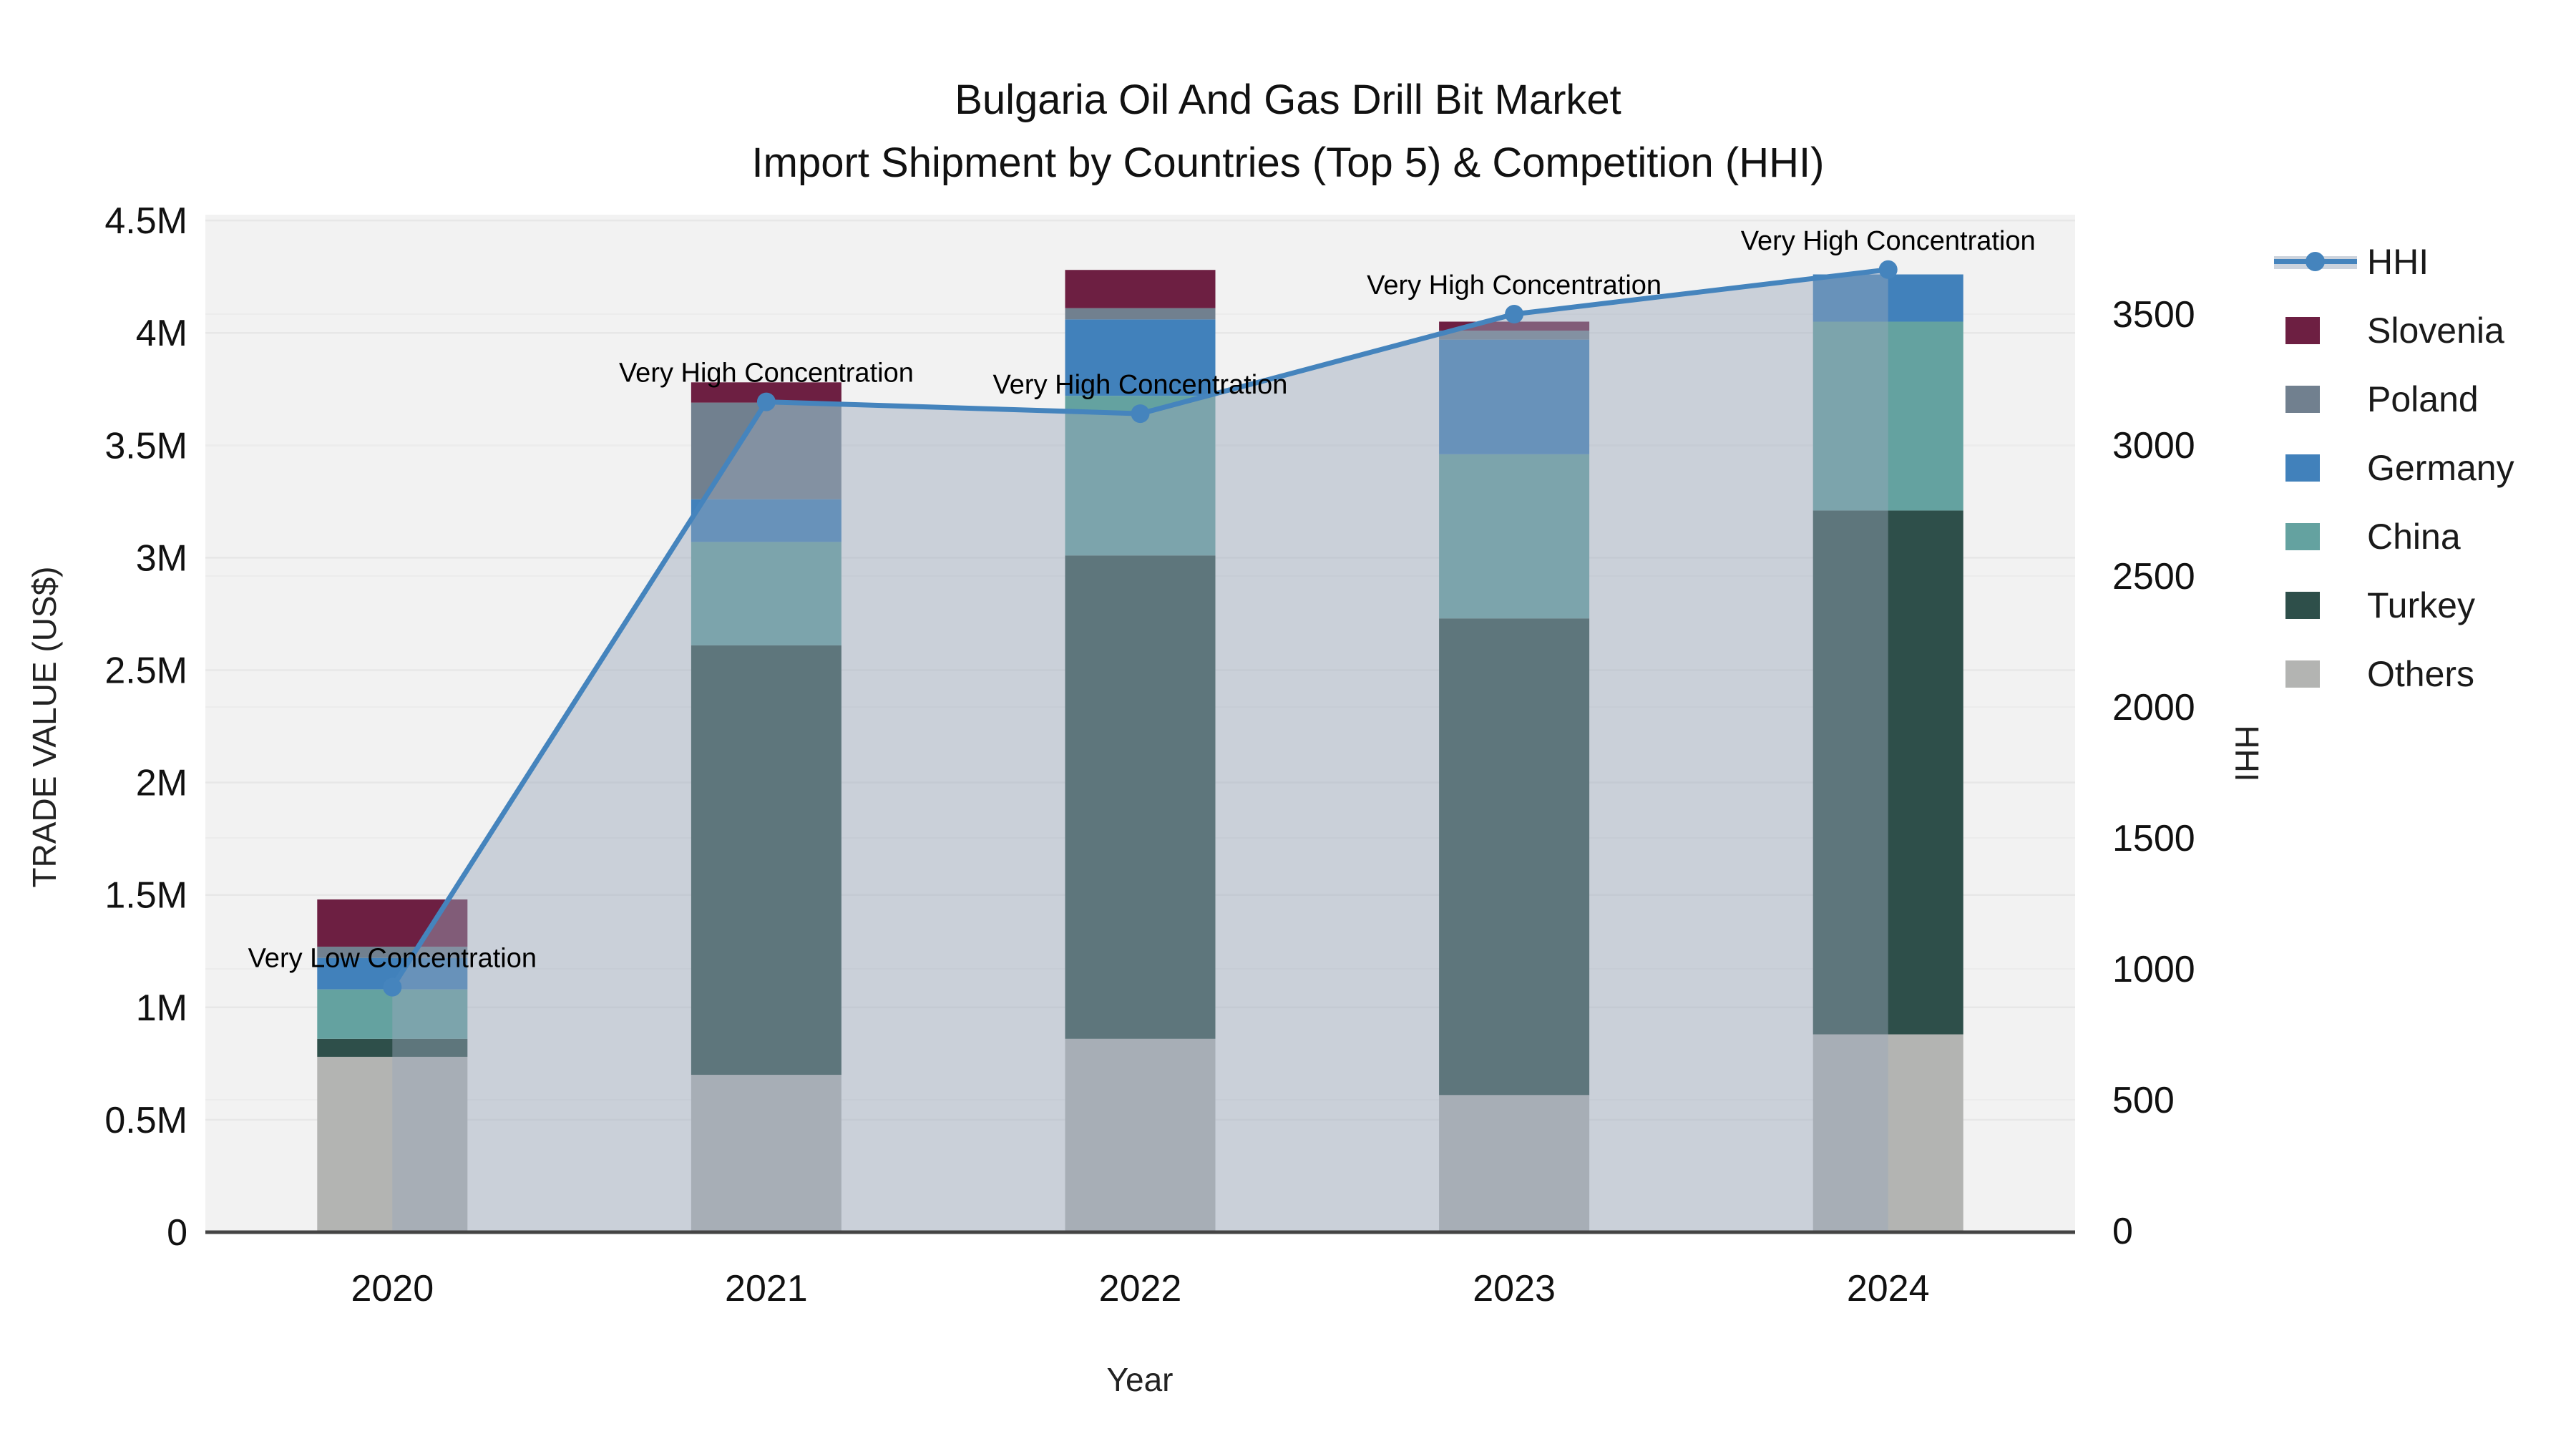 The image size is (2576, 1449). Describe the element at coordinates (1888, 772) in the screenshot. I see `bar-segment-turkey-2024` at that location.